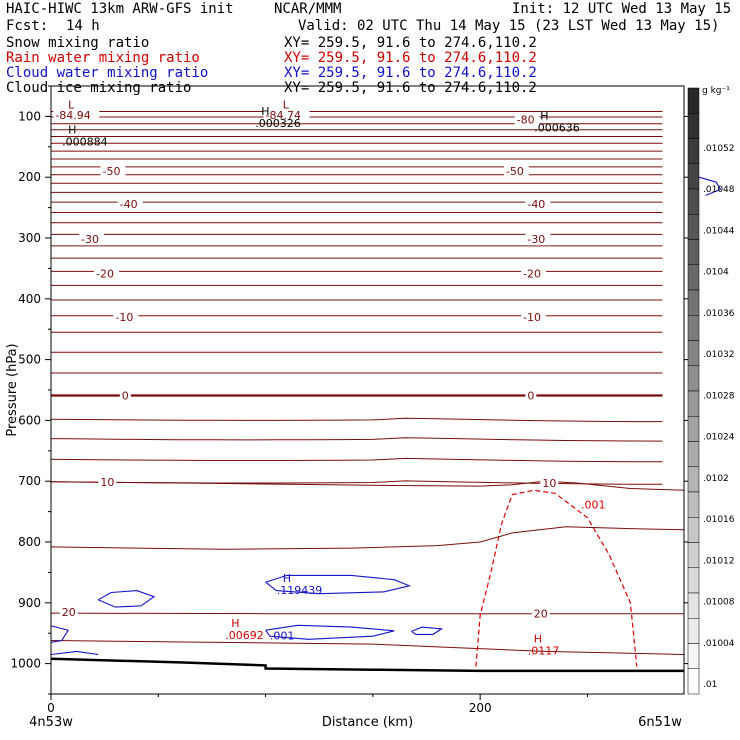 This screenshot has height=740, width=740. Describe the element at coordinates (530, 395) in the screenshot. I see `isotherm-label-14: 0` at that location.